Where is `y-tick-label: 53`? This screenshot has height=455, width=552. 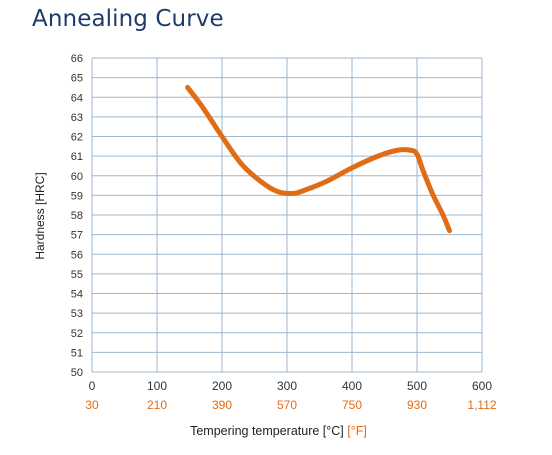 y-tick-label: 53 is located at coordinates (77, 314).